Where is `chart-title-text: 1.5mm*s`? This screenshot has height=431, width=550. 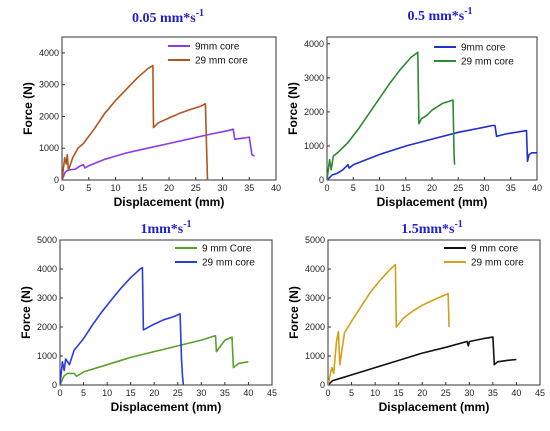 chart-title-text: 1.5mm*s is located at coordinates (428, 229).